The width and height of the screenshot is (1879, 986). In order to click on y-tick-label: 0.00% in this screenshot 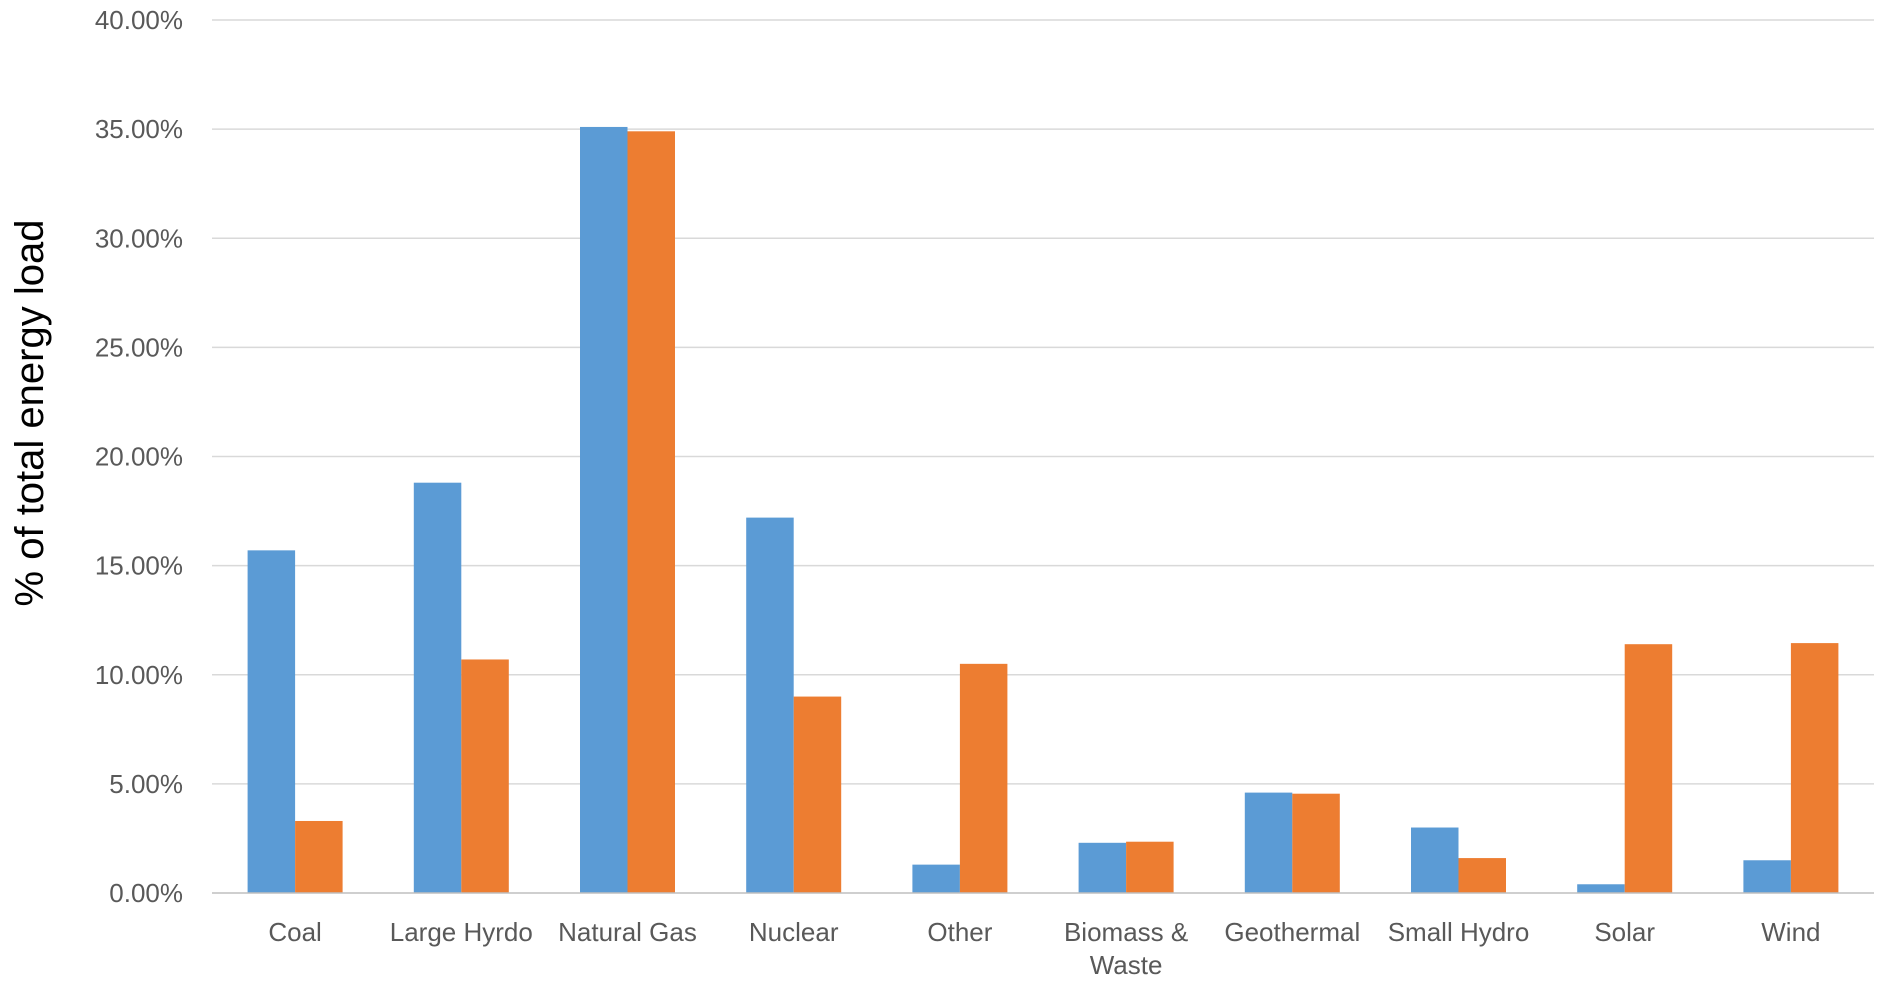, I will do `click(146, 893)`.